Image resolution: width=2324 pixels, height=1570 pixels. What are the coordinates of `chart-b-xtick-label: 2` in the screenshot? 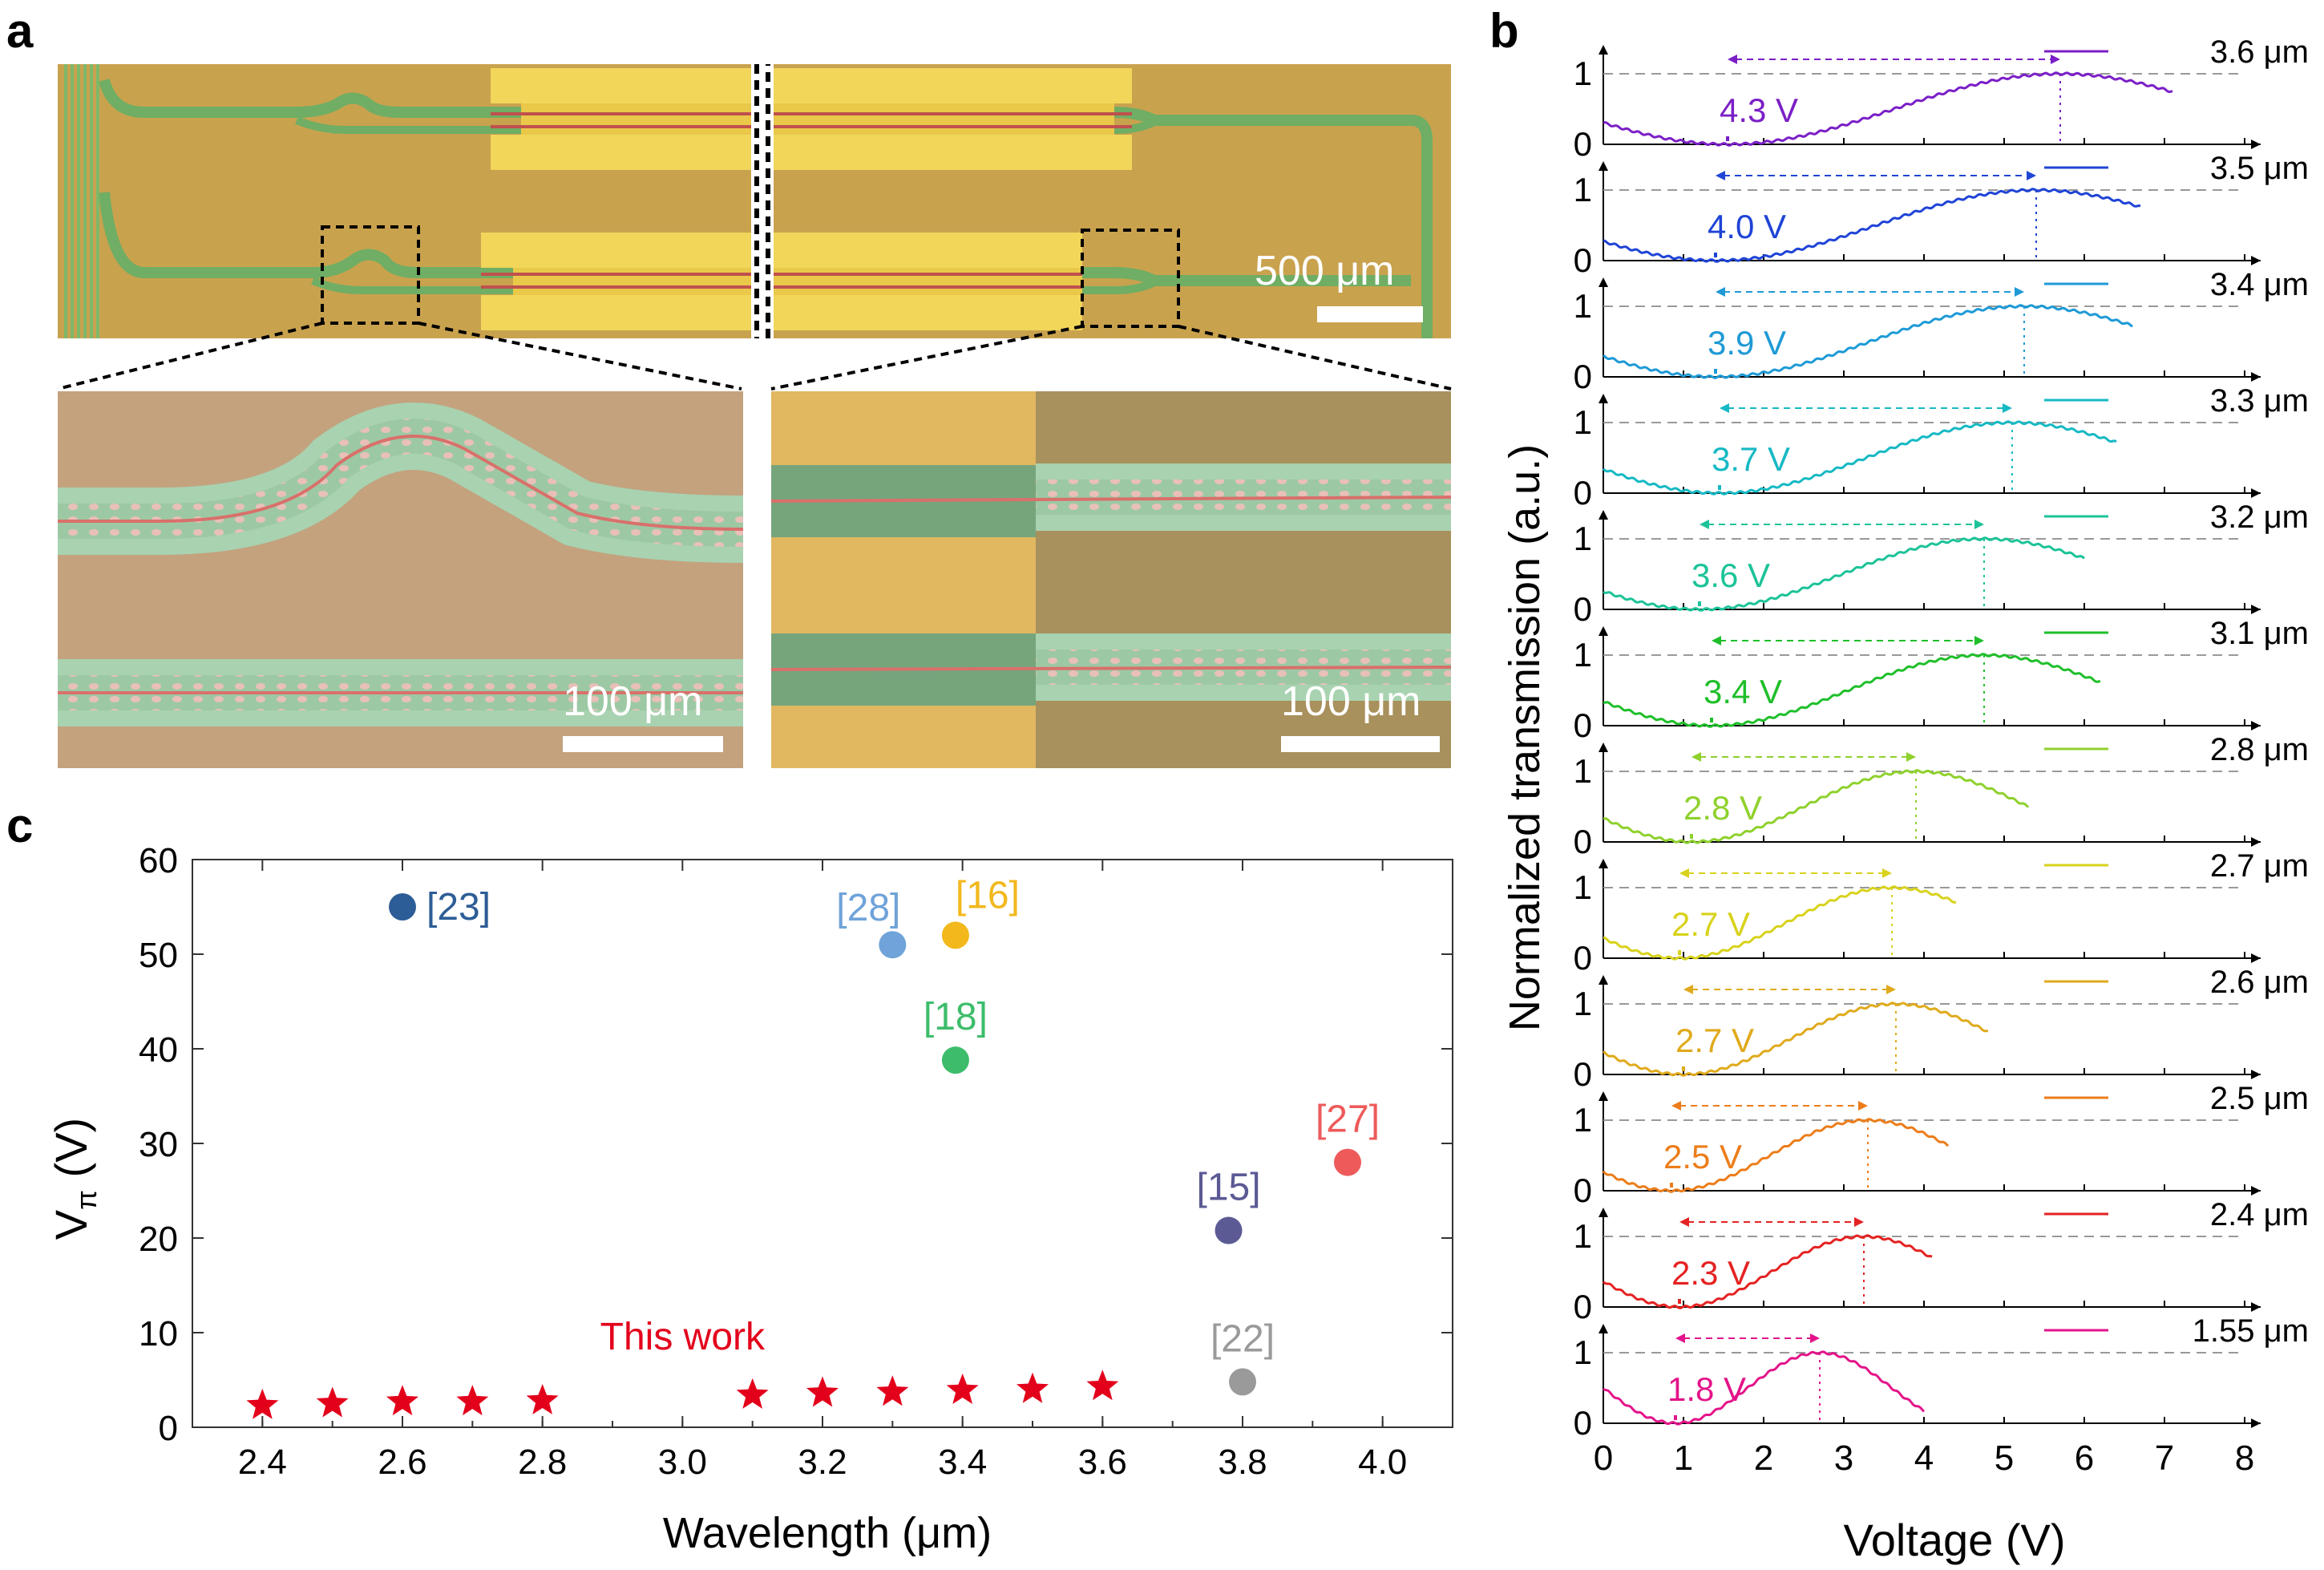 It's located at (1763, 1458).